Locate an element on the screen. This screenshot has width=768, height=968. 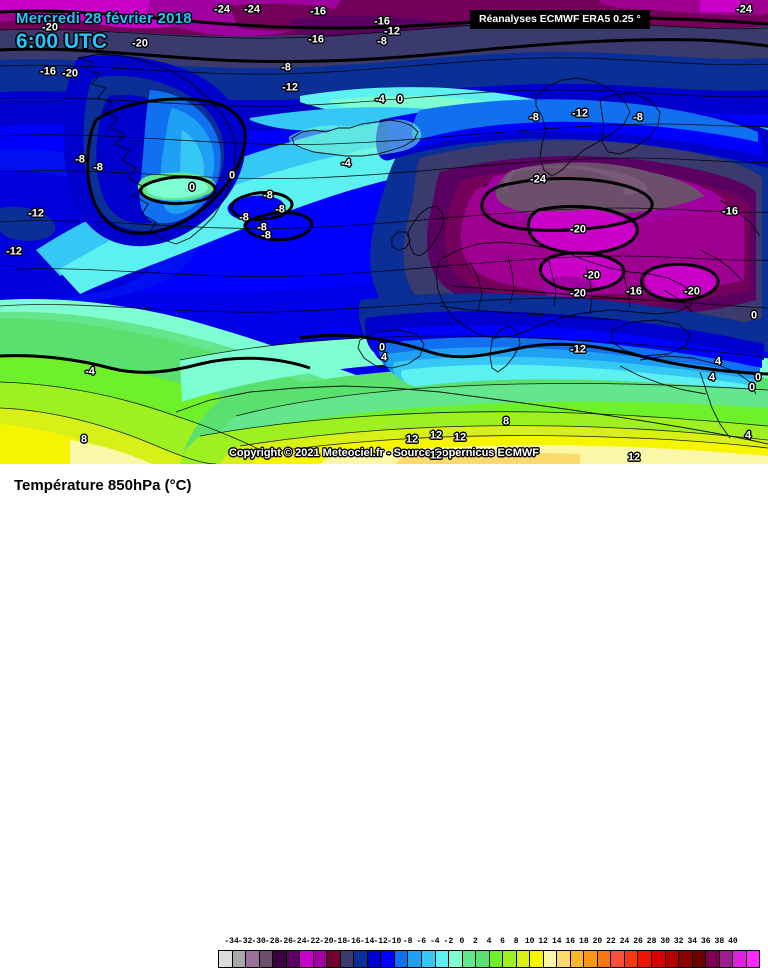
legend-swatches is located at coordinates (489, 959).